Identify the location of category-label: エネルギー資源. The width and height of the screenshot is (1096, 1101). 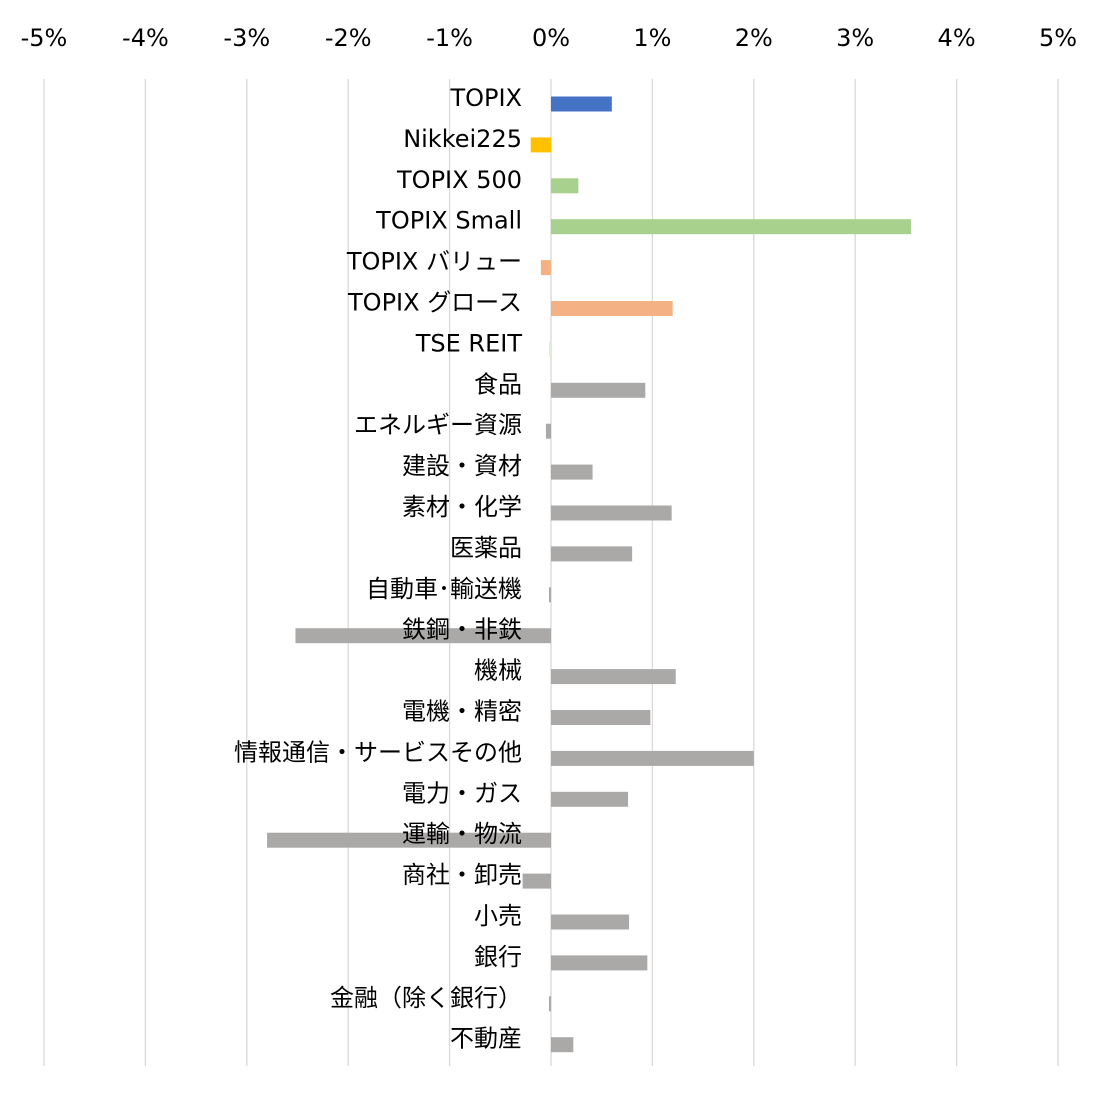
(438, 425).